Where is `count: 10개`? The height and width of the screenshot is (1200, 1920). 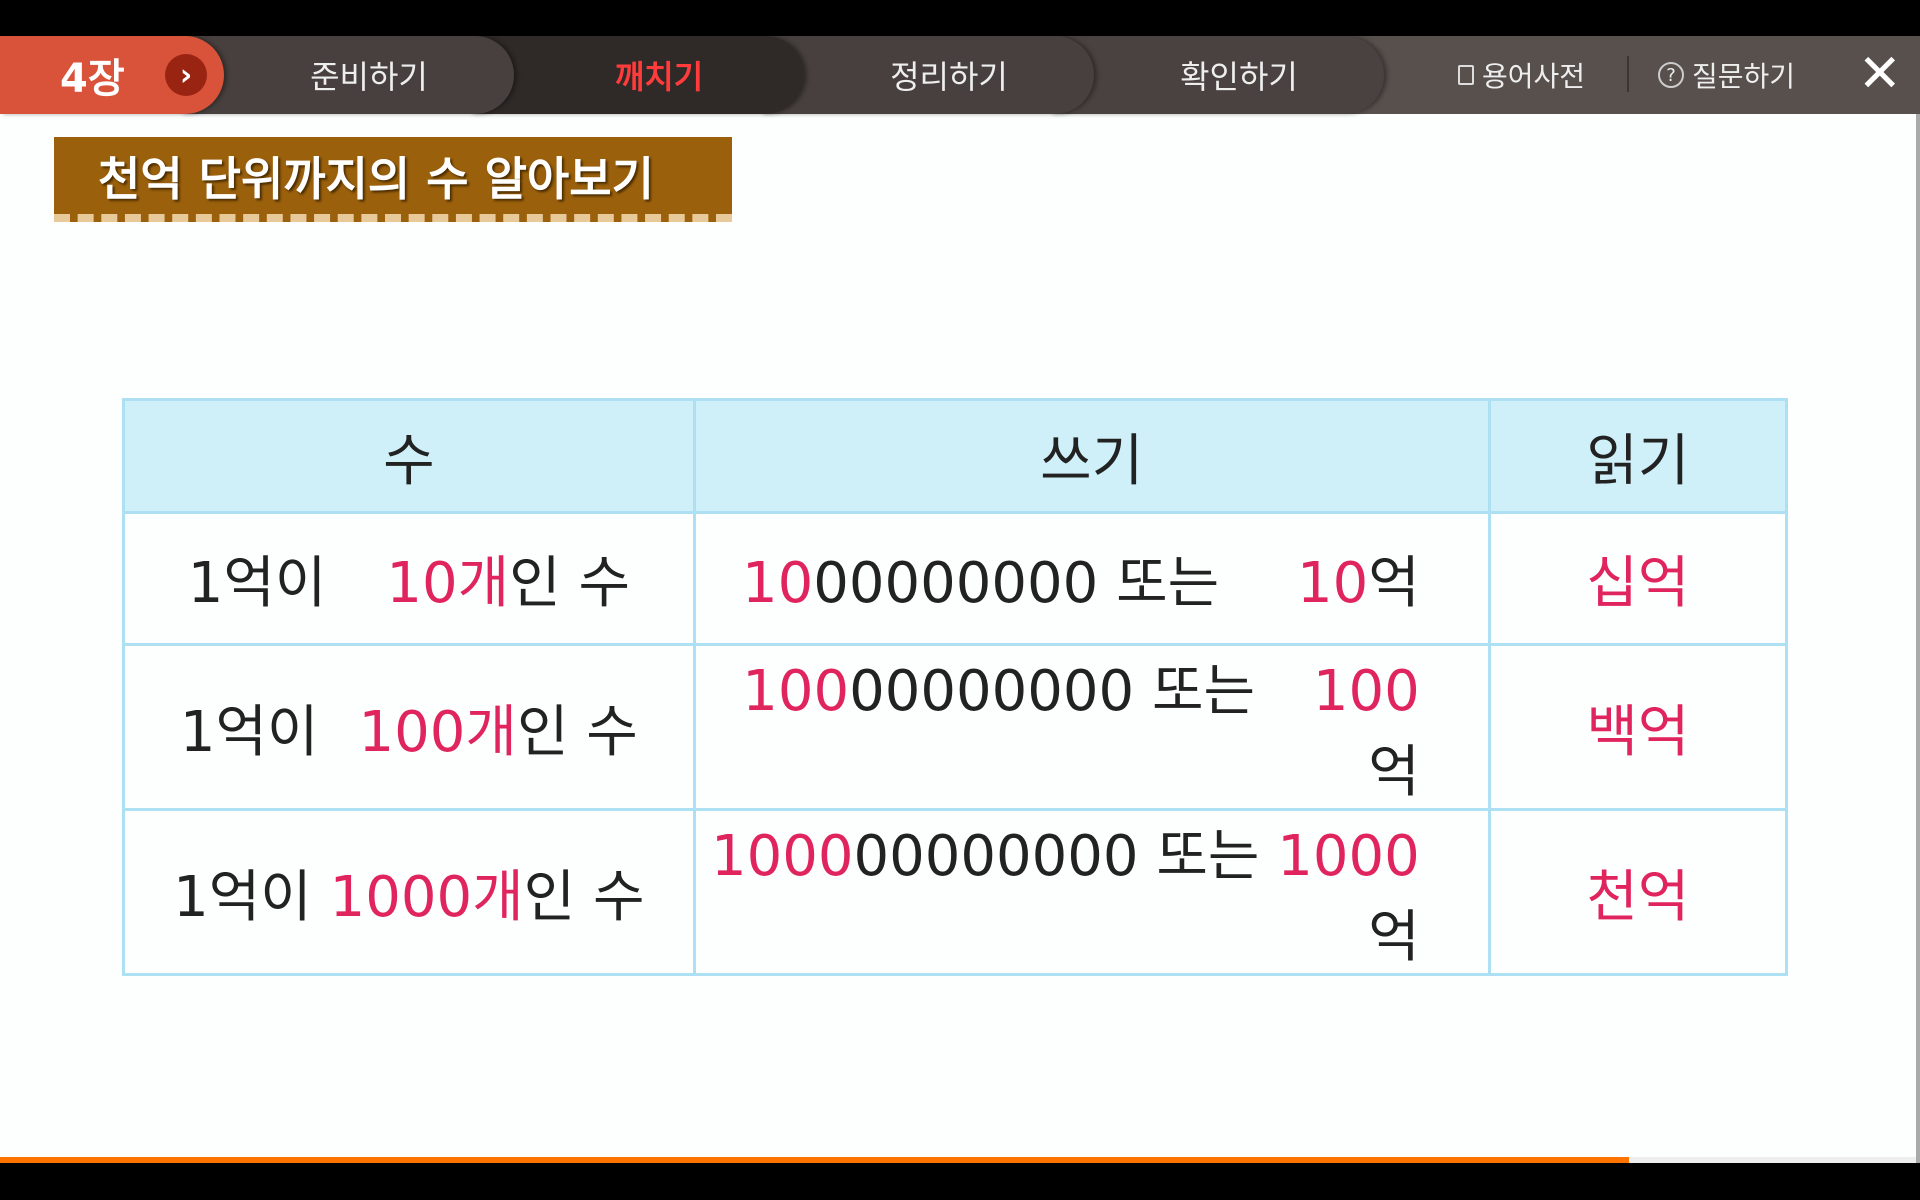
count: 10개 is located at coordinates (448, 583).